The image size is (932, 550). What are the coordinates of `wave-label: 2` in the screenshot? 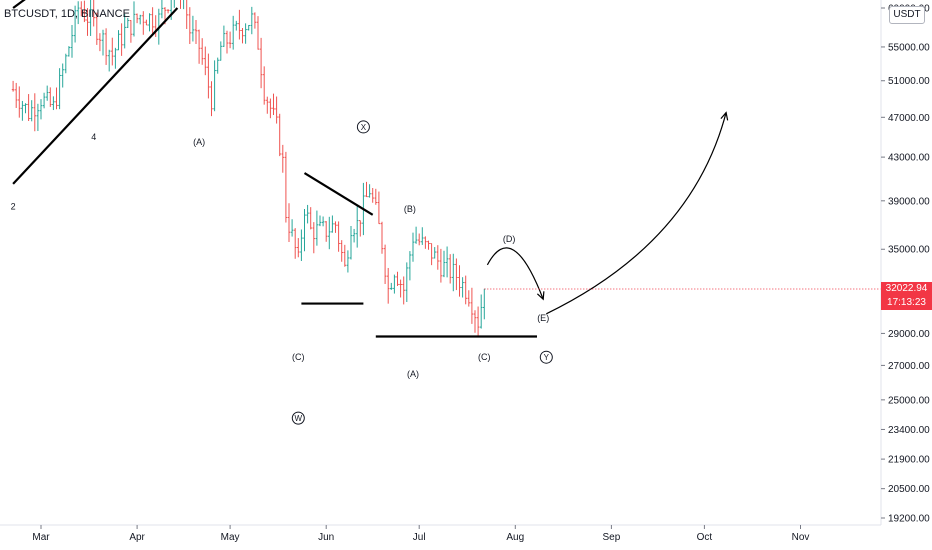 It's located at (13, 207).